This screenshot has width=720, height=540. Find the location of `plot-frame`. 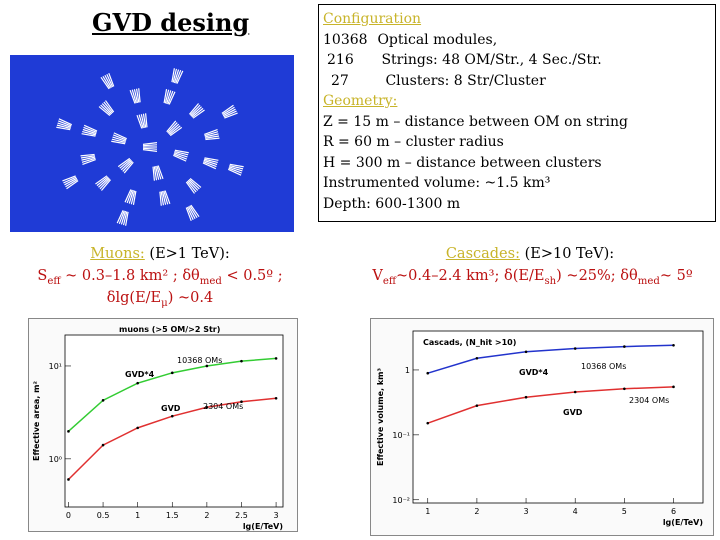

plot-frame is located at coordinates (558, 417).